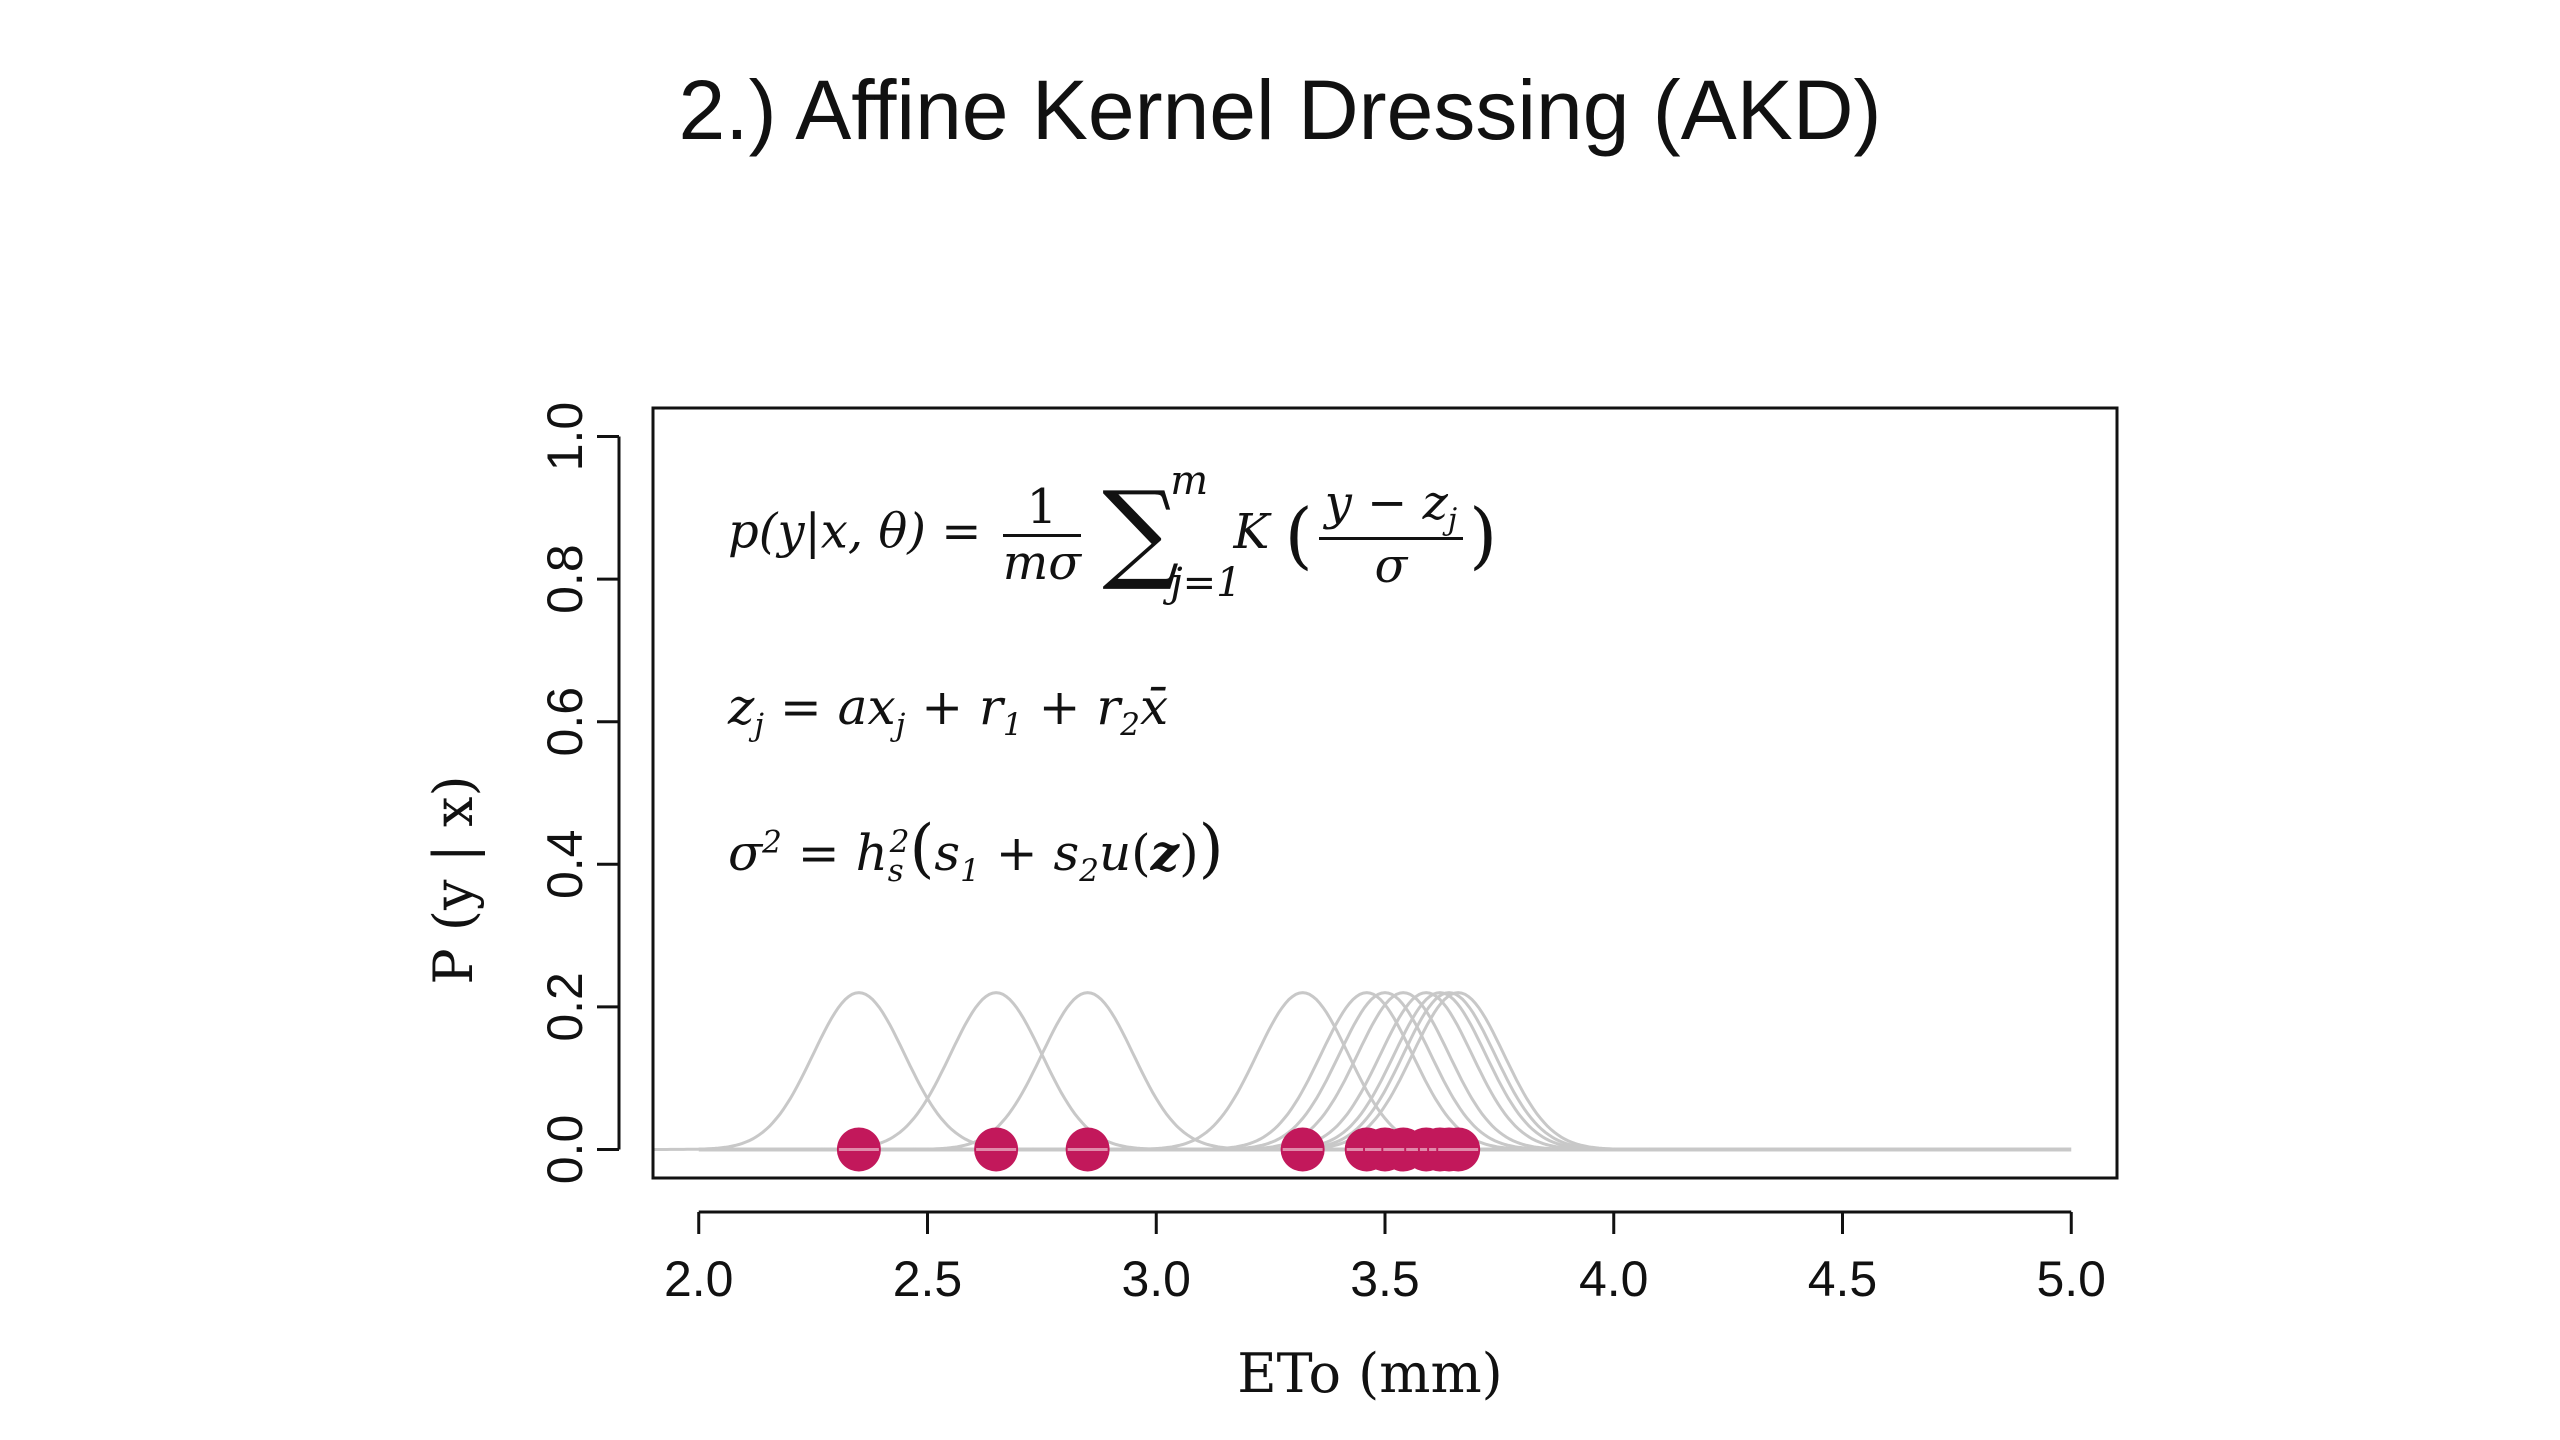 This screenshot has width=2560, height=1440. What do you see at coordinates (1251, 531) in the screenshot?
I see `kernel-symbol: K` at bounding box center [1251, 531].